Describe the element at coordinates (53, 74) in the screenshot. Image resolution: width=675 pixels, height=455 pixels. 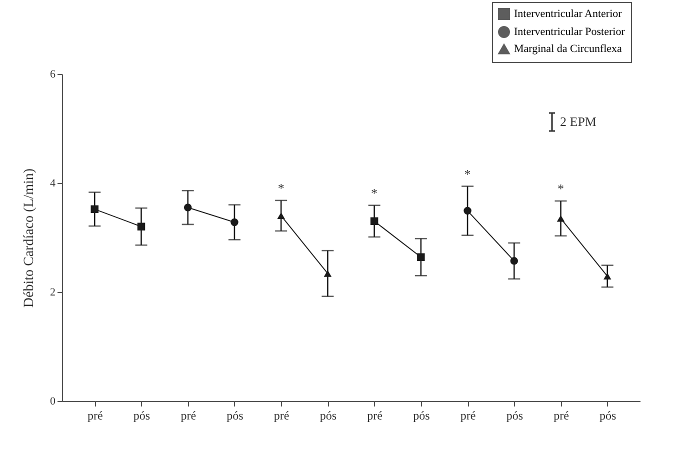
I see `y-tick-label: 6` at that location.